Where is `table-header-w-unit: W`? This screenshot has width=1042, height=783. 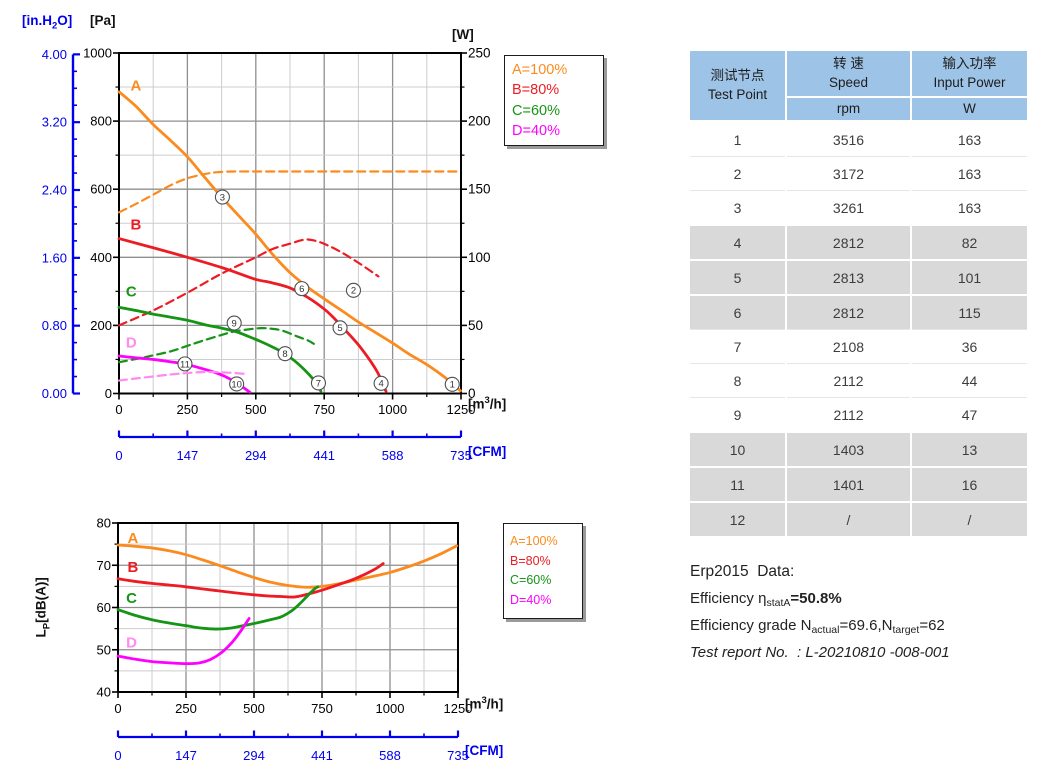
table-header-w-unit: W is located at coordinates (968, 109).